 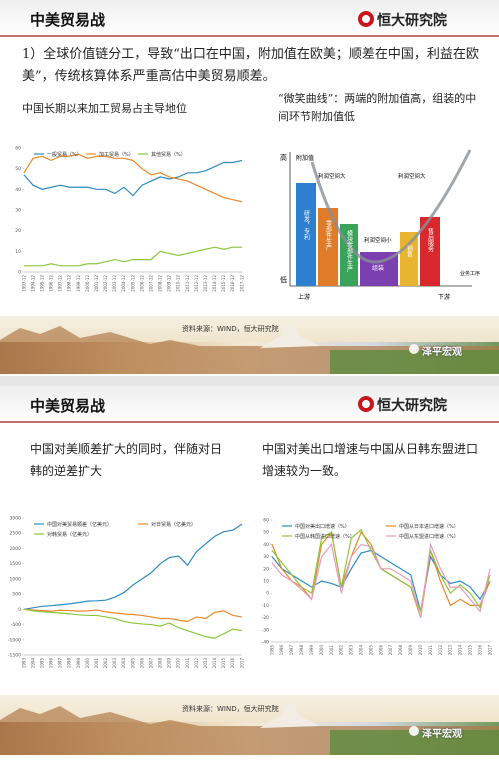 I want to click on y-tick-label: -500, so click(x=16, y=625).